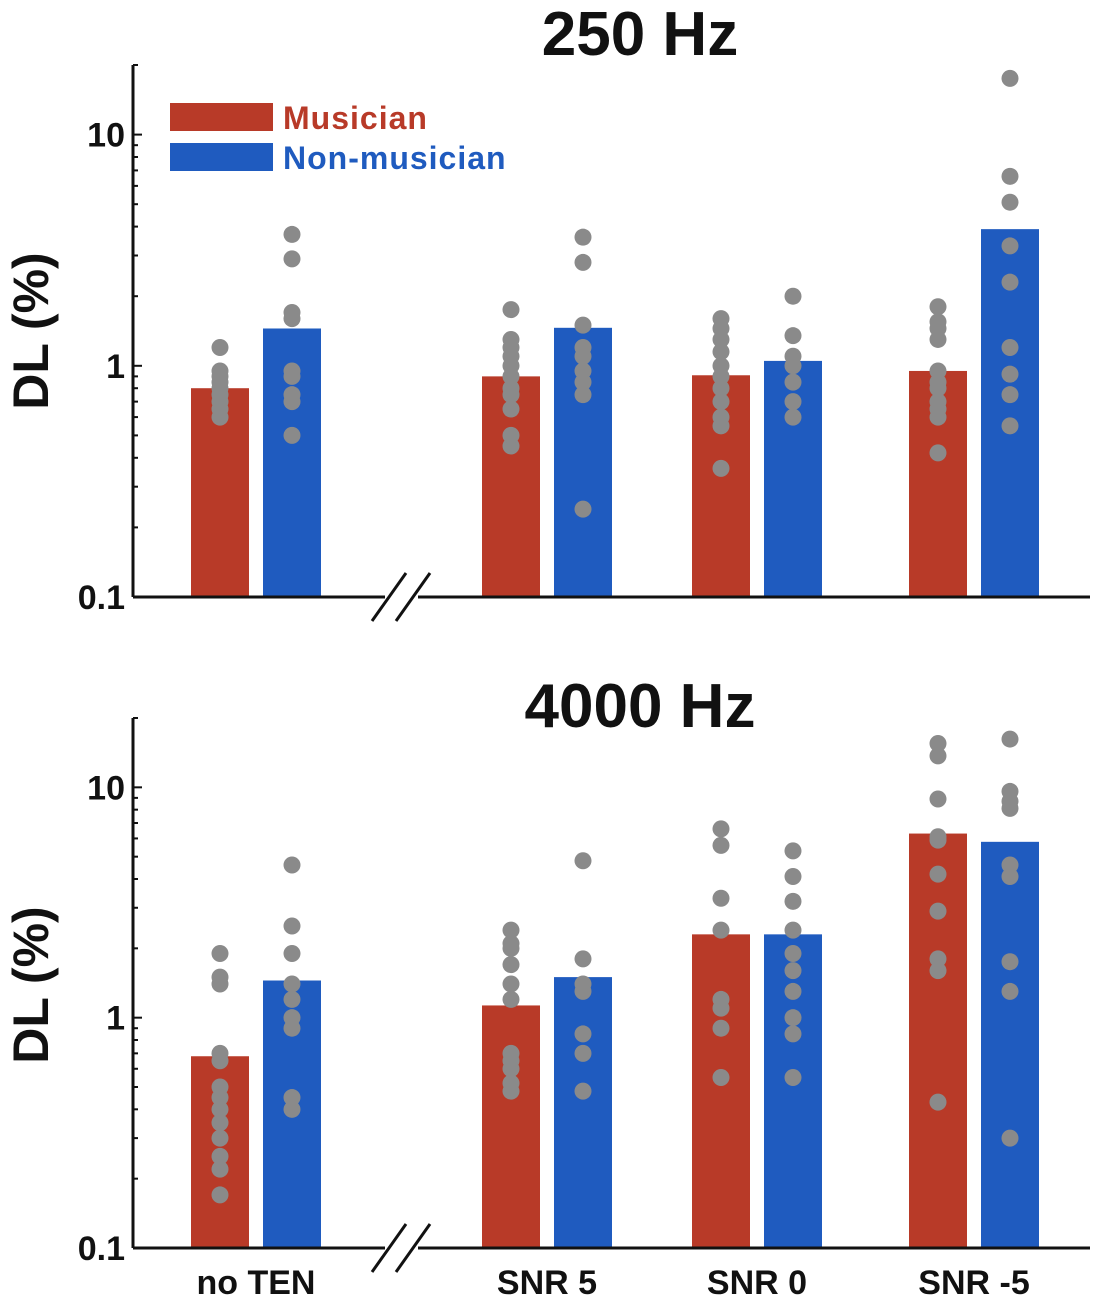  Describe the element at coordinates (106, 136) in the screenshot. I see `y-tick-label: 10` at that location.